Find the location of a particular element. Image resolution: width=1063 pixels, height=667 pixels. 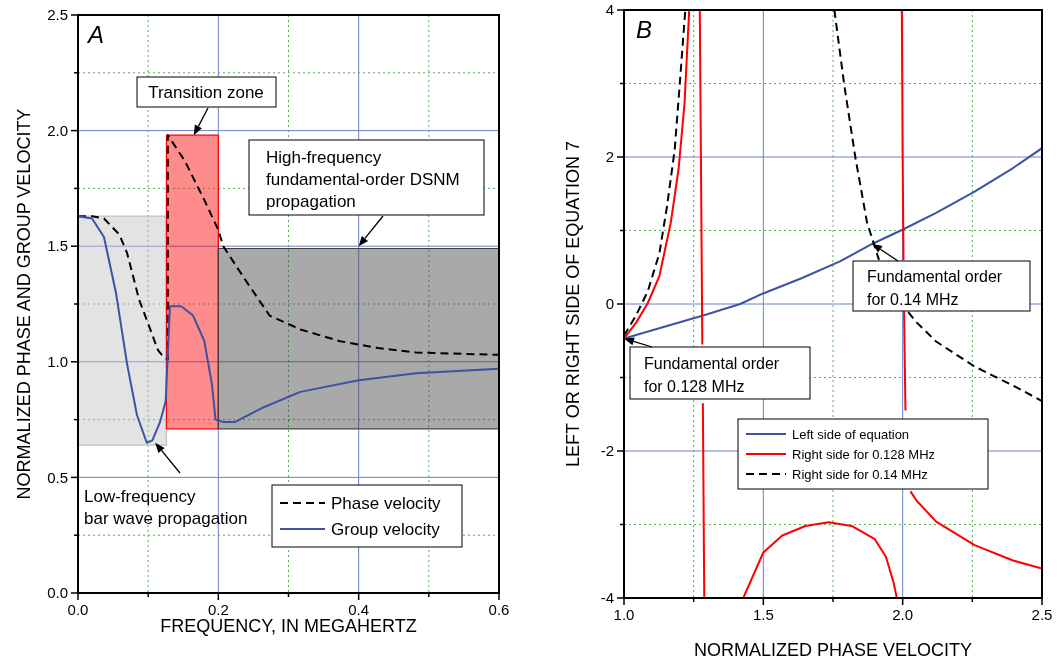

annotation: Fundamental order for 0.14 MHz is located at coordinates (935, 288).